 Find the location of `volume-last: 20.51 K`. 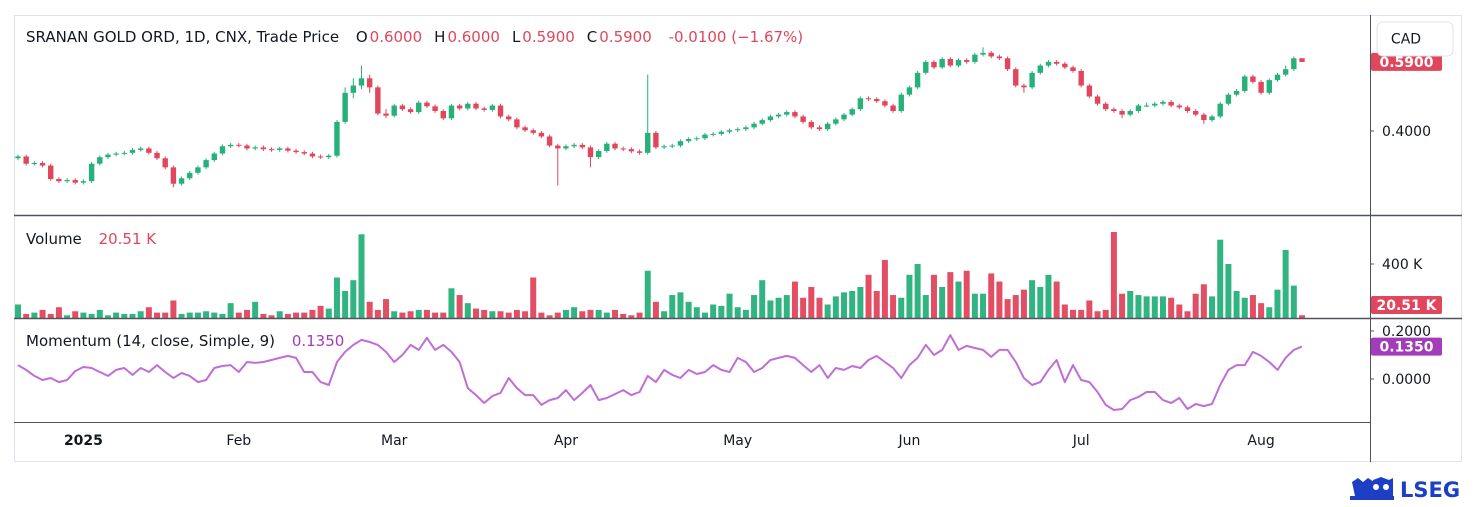

volume-last: 20.51 K is located at coordinates (127, 239).